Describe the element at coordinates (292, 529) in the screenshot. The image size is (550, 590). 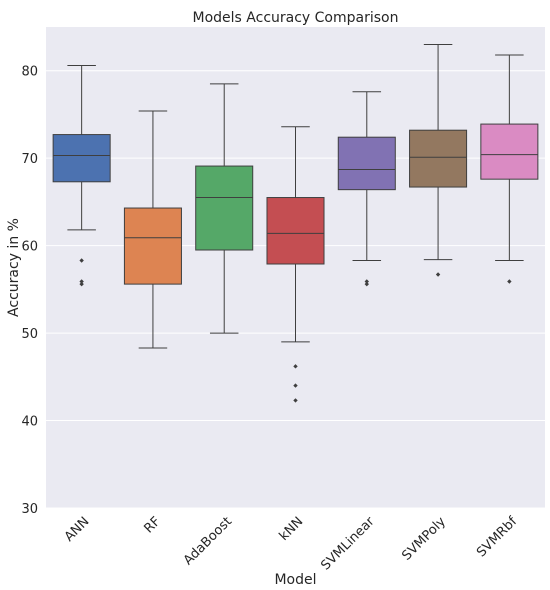
I see `x-tick-label: kNN` at that location.